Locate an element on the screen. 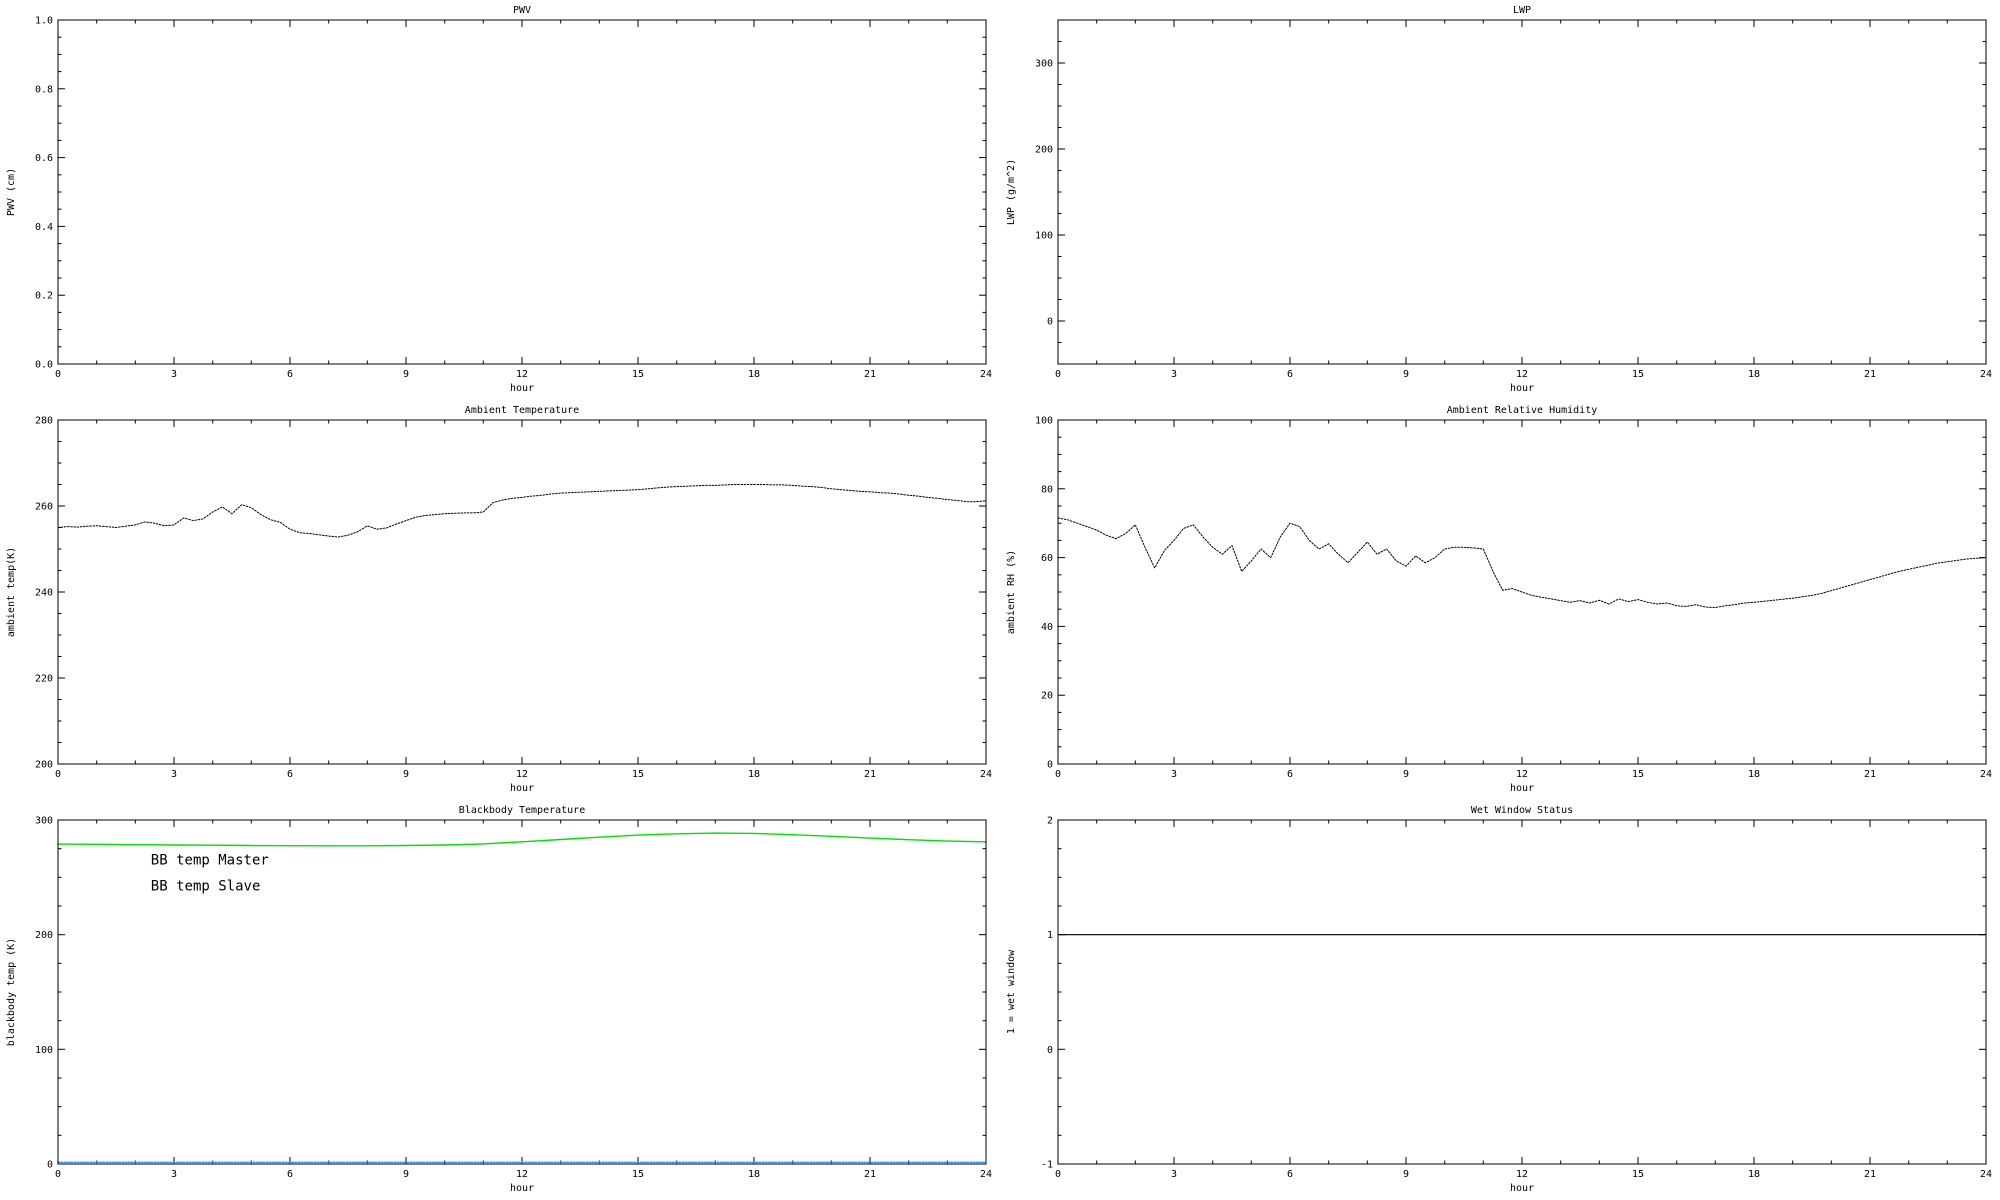  svg-text: PWV (cm) is located at coordinates (11, 192).